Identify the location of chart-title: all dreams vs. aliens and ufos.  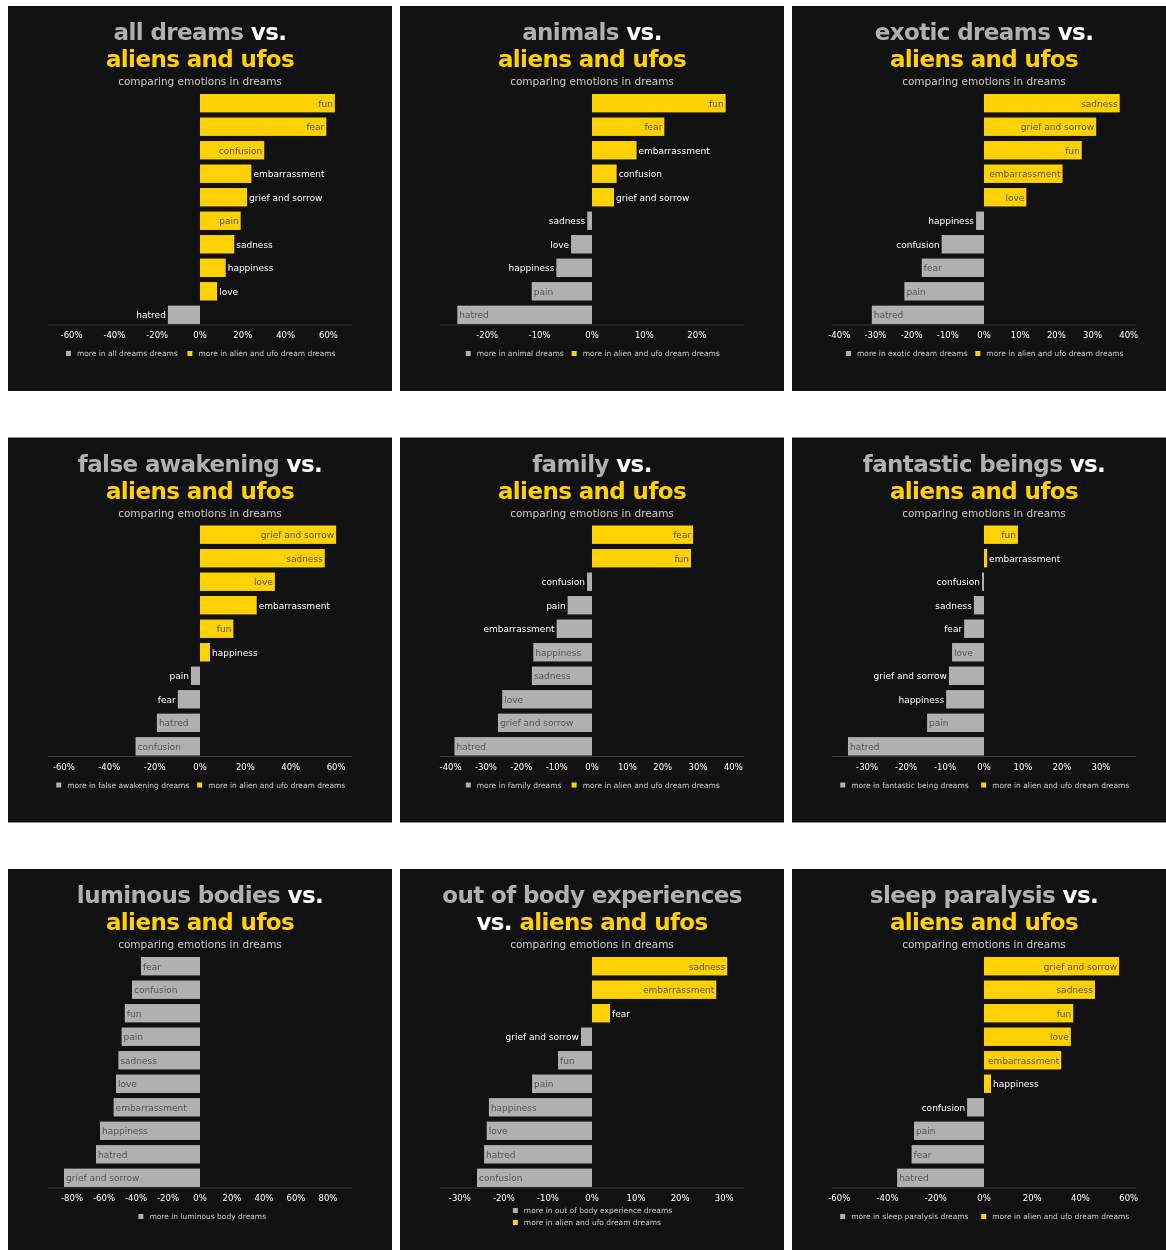
(200, 45).